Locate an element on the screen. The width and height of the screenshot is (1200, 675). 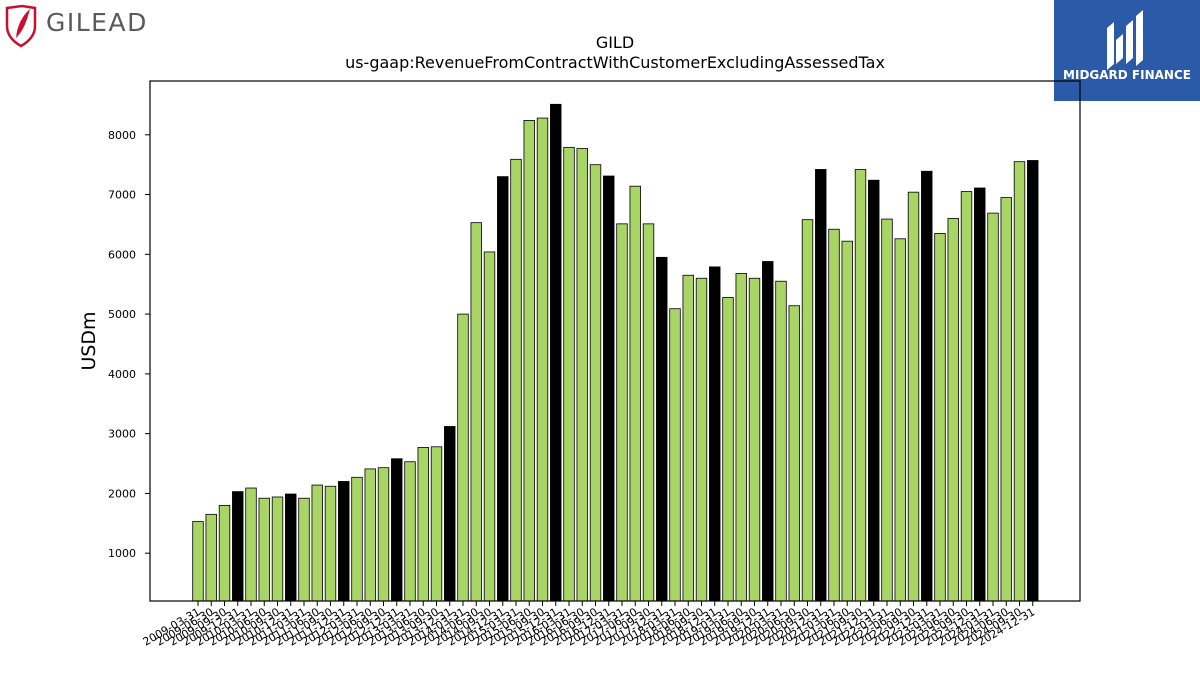
midgard-finance-logo: MIDGARD FINANCE is located at coordinates (1127, 50).